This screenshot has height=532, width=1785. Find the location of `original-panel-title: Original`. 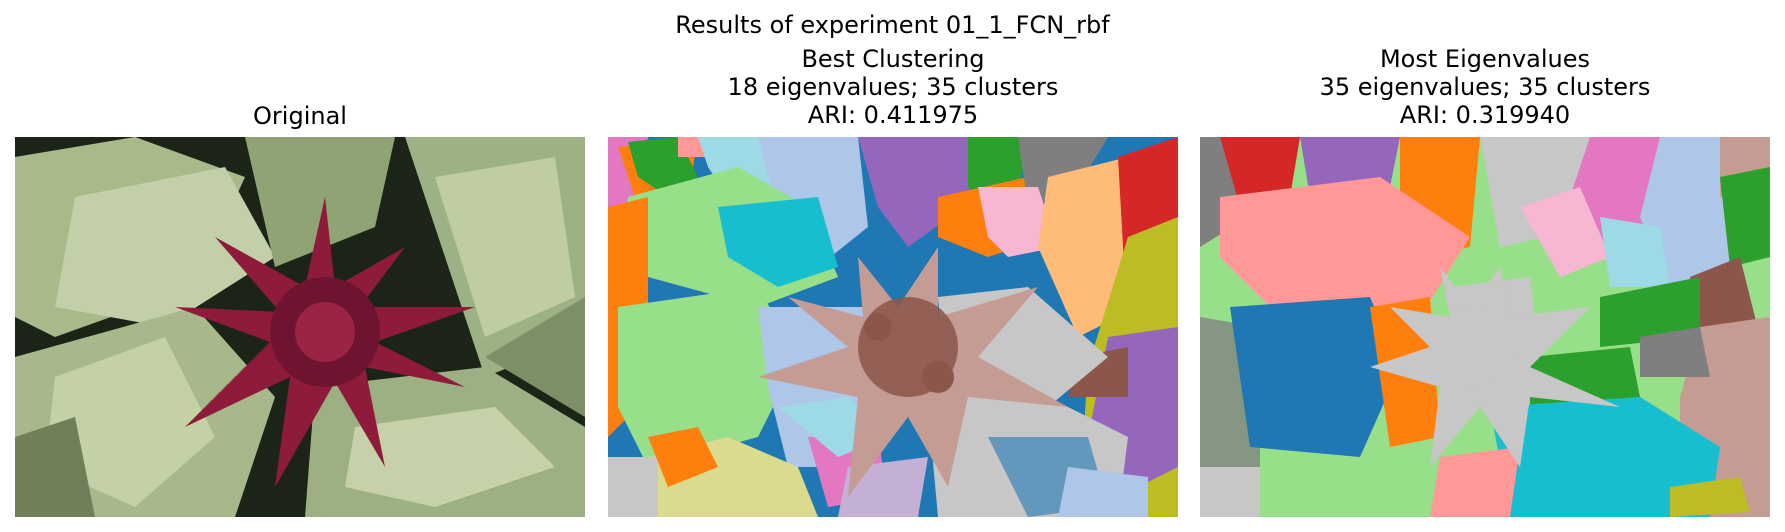

original-panel-title: Original is located at coordinates (300, 116).